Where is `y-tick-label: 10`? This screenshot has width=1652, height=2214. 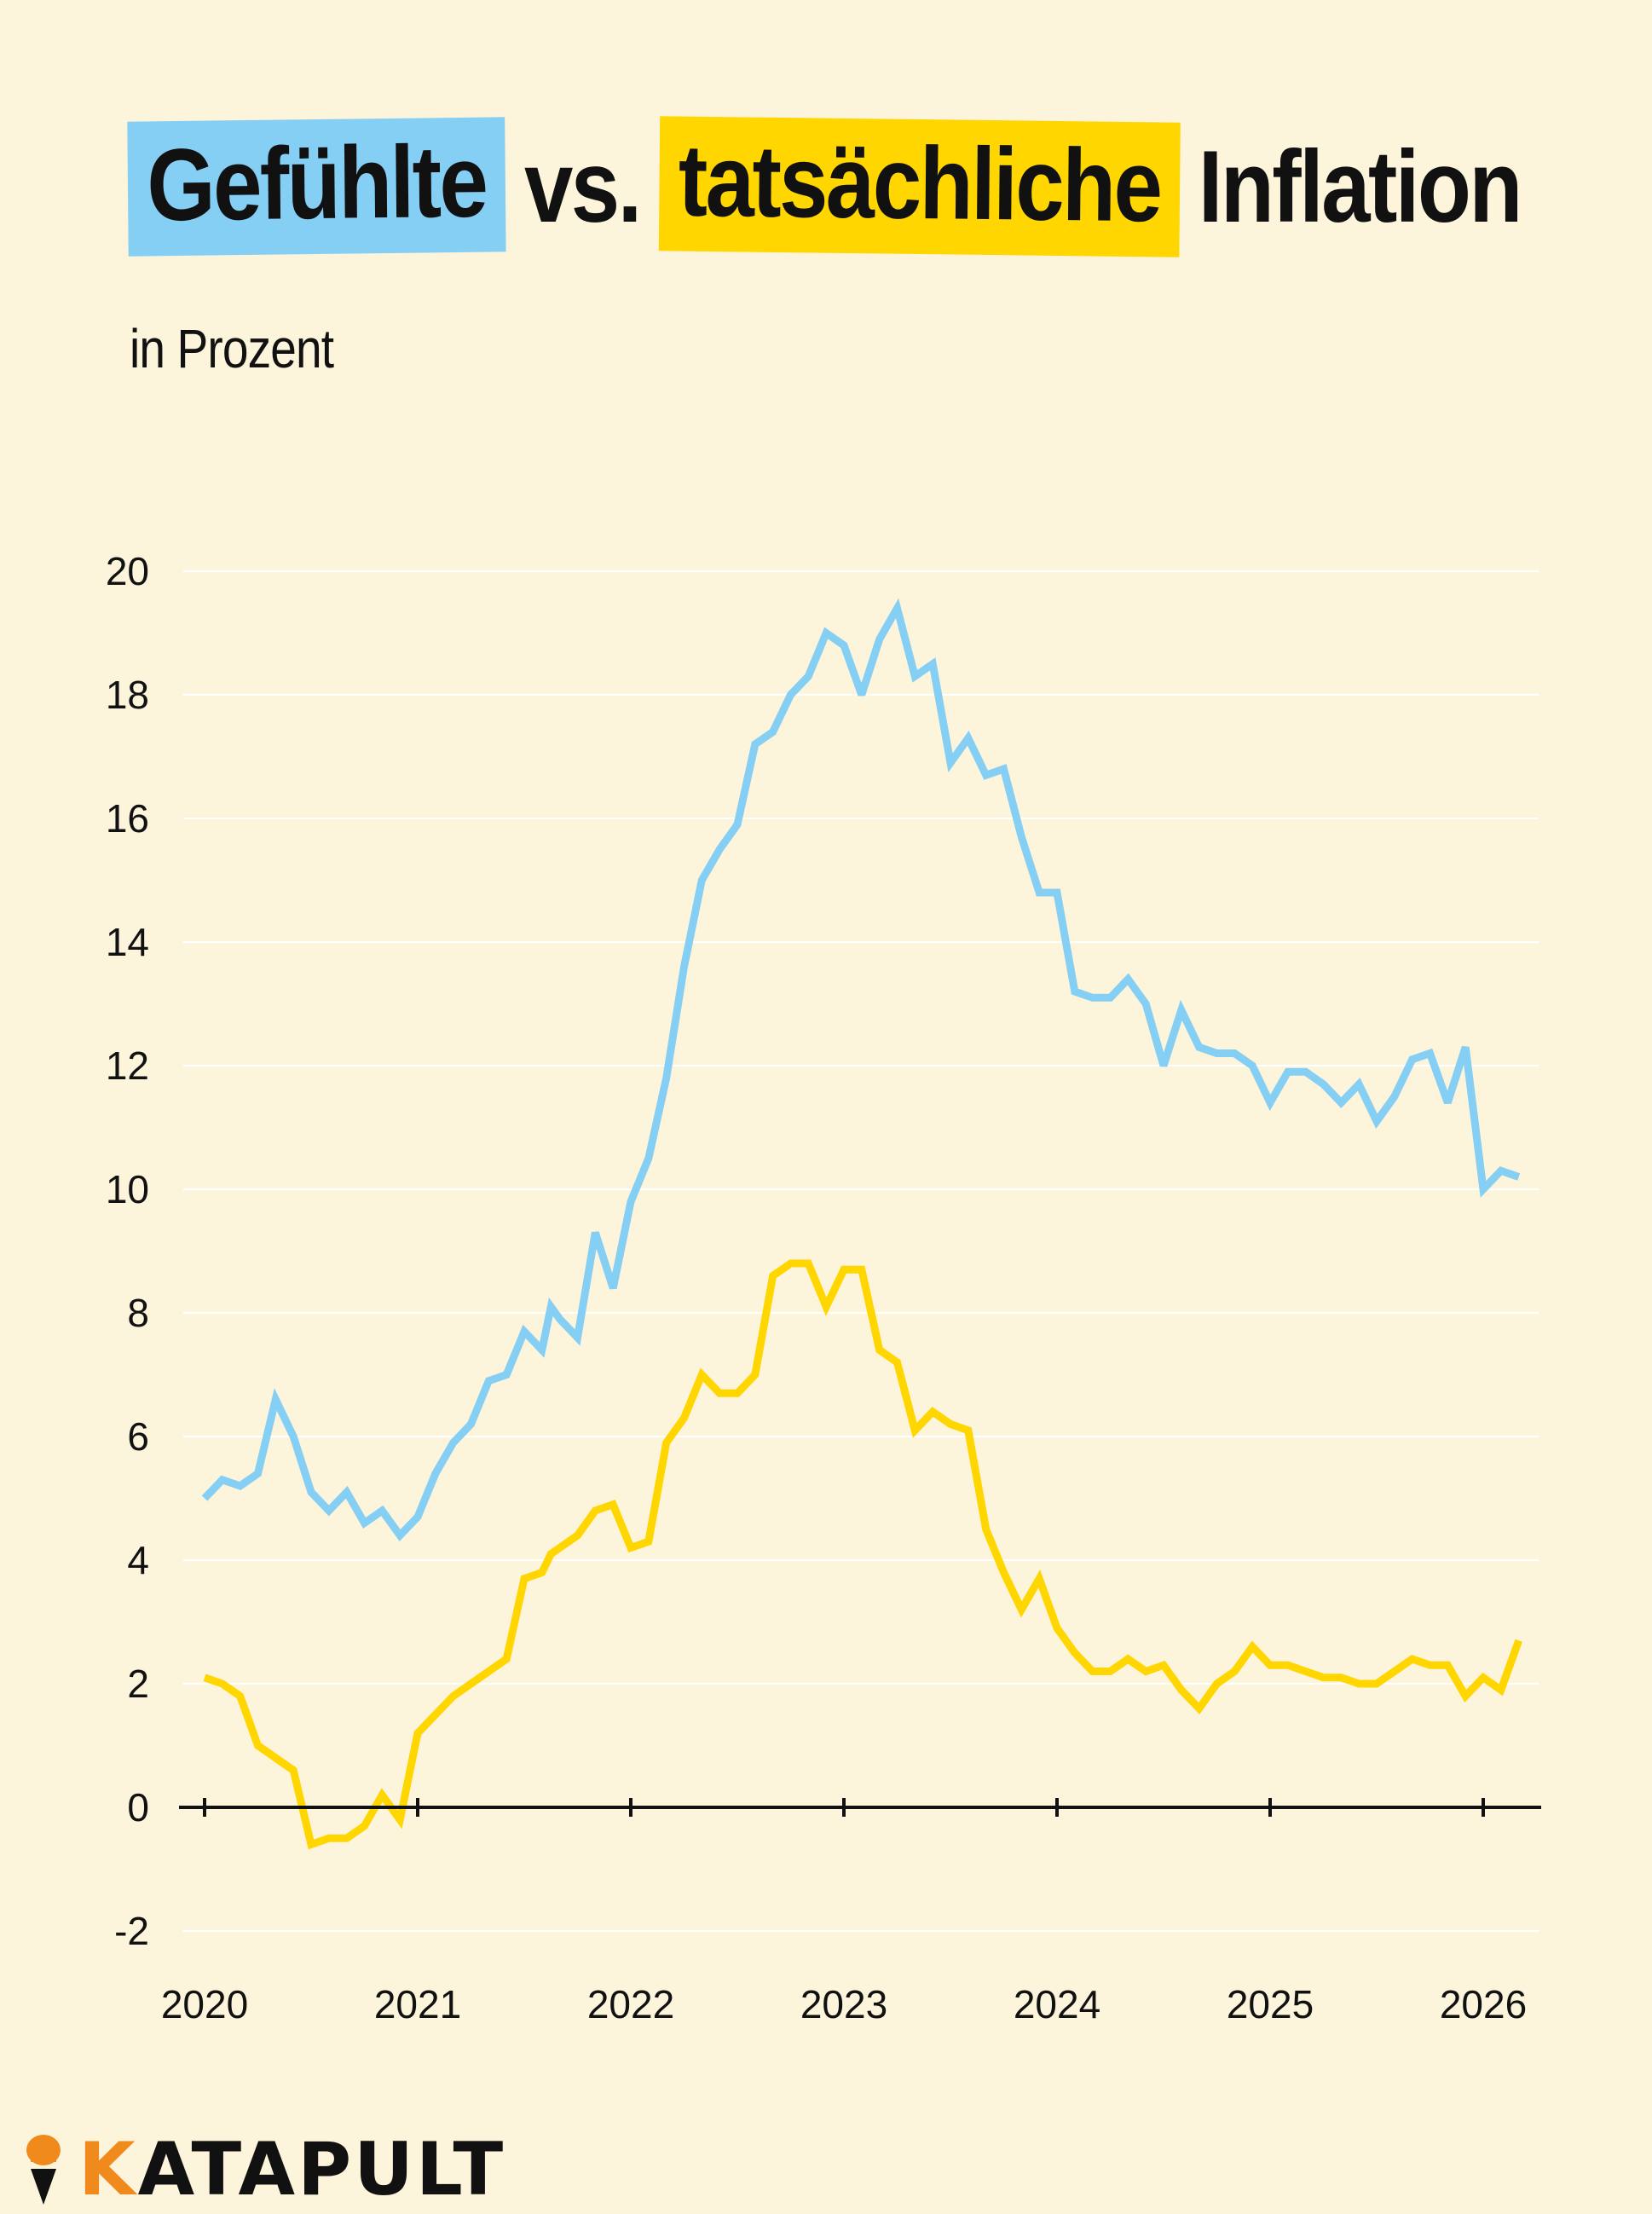 y-tick-label: 10 is located at coordinates (127, 1189).